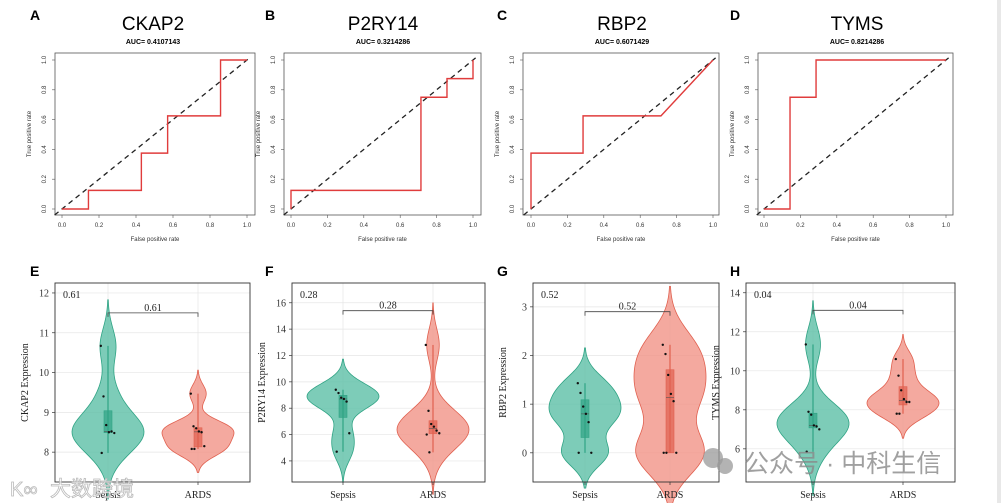  I want to click on y-tick-label: 0.8, so click(45, 89).